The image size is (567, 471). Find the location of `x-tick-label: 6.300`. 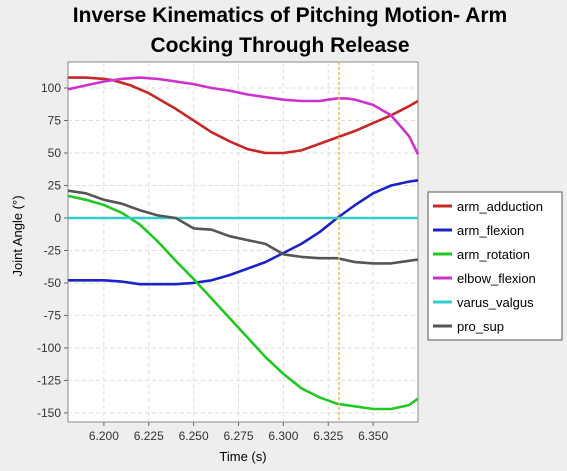

x-tick-label: 6.300 is located at coordinates (283, 436).